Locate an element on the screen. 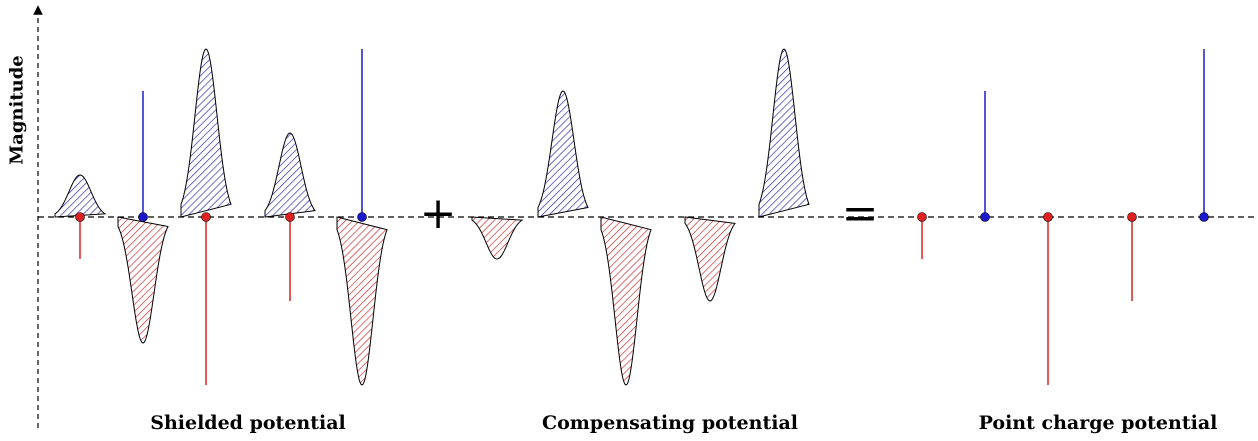 The height and width of the screenshot is (441, 1258). caption-point-charge: Point charge potential is located at coordinates (1098, 423).